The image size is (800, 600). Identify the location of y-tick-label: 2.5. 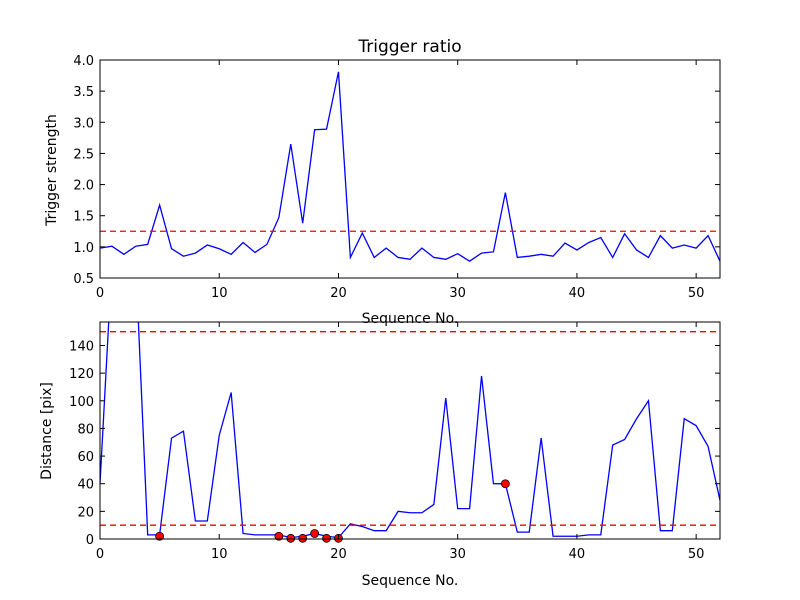
(83, 154).